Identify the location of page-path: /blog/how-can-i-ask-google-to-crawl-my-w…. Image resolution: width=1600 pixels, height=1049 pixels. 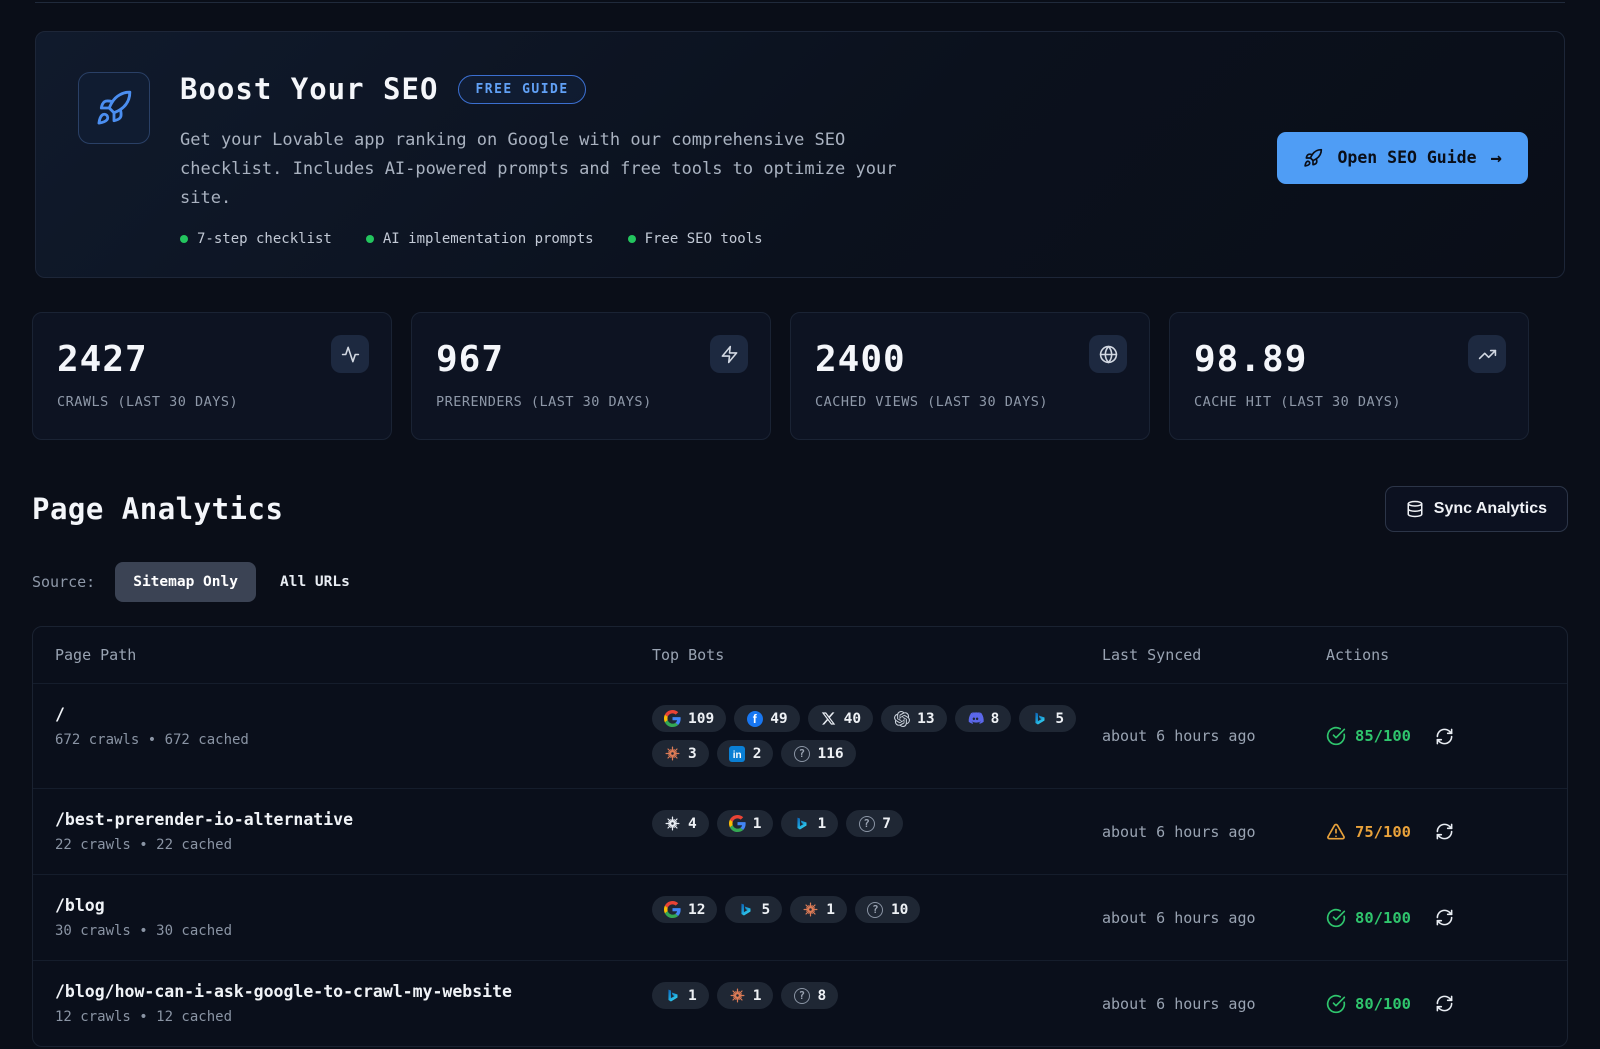
(283, 991).